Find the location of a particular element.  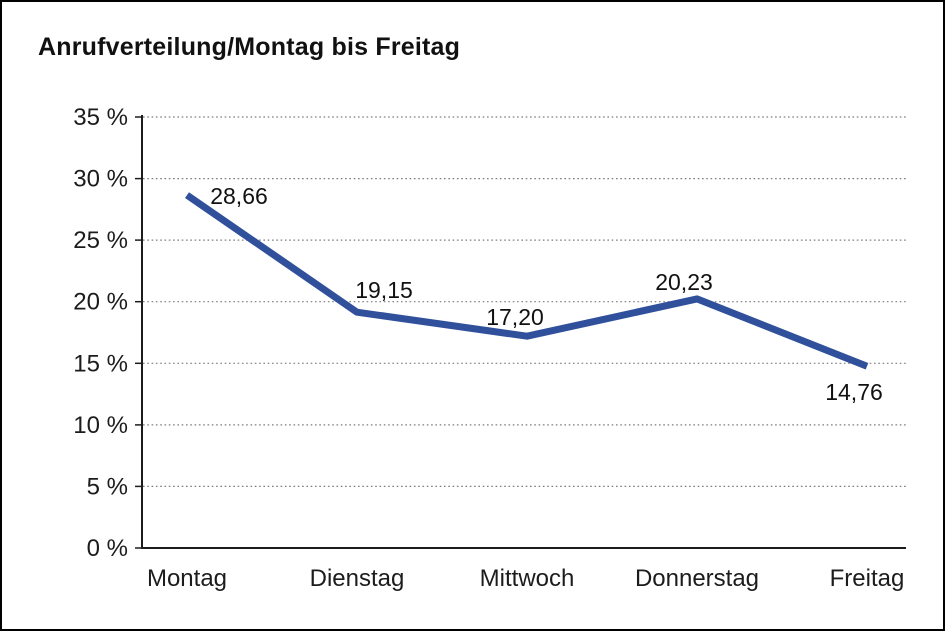

x-axis-category-label: Donnerstag is located at coordinates (697, 578).